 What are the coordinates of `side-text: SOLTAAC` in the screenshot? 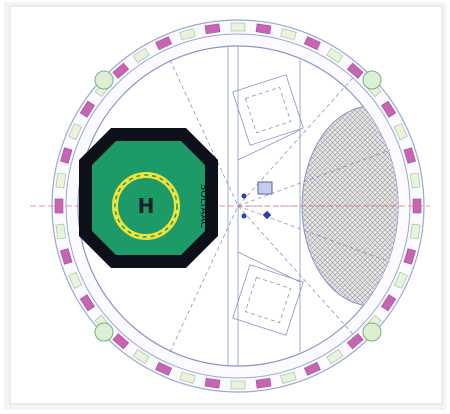 It's located at (203, 206).